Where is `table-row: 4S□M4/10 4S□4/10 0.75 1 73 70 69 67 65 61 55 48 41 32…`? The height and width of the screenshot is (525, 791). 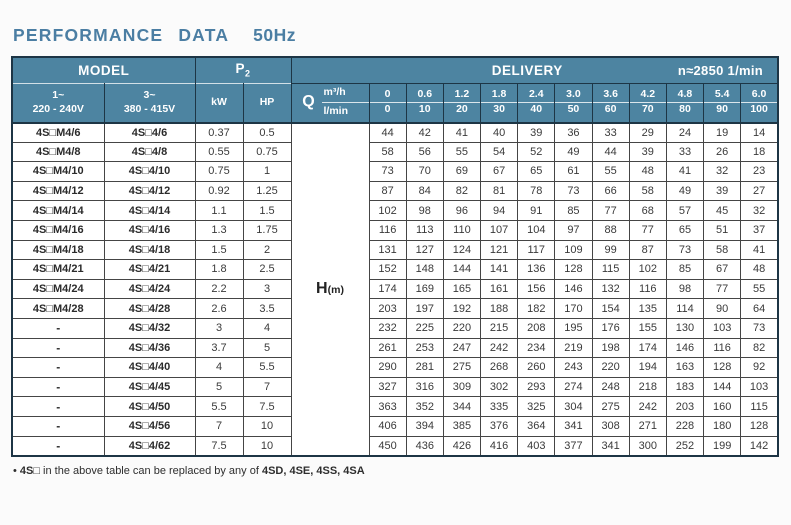
table-row: 4S□M4/10 4S□4/10 0.75 1 73 70 69 67 65 61 55 48 41 32… is located at coordinates (395, 171).